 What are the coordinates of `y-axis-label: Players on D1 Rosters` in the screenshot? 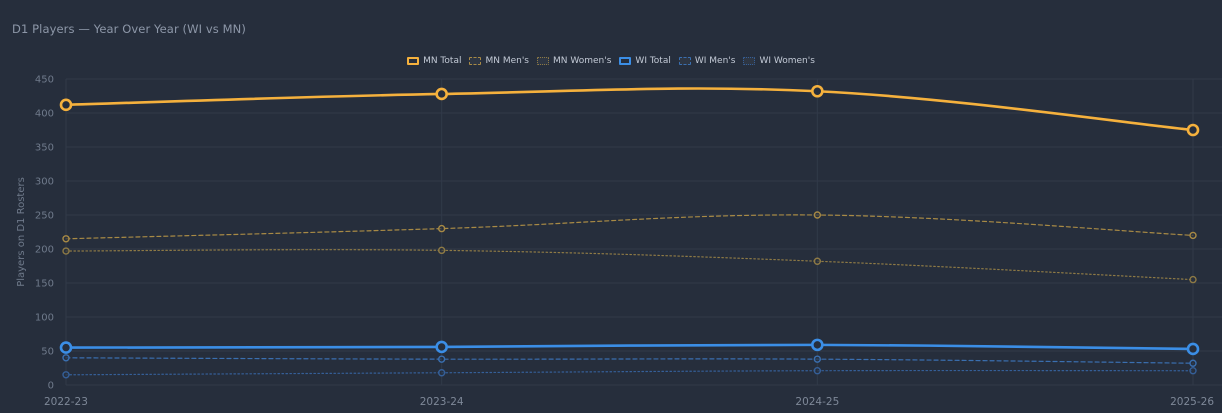 It's located at (21, 232).